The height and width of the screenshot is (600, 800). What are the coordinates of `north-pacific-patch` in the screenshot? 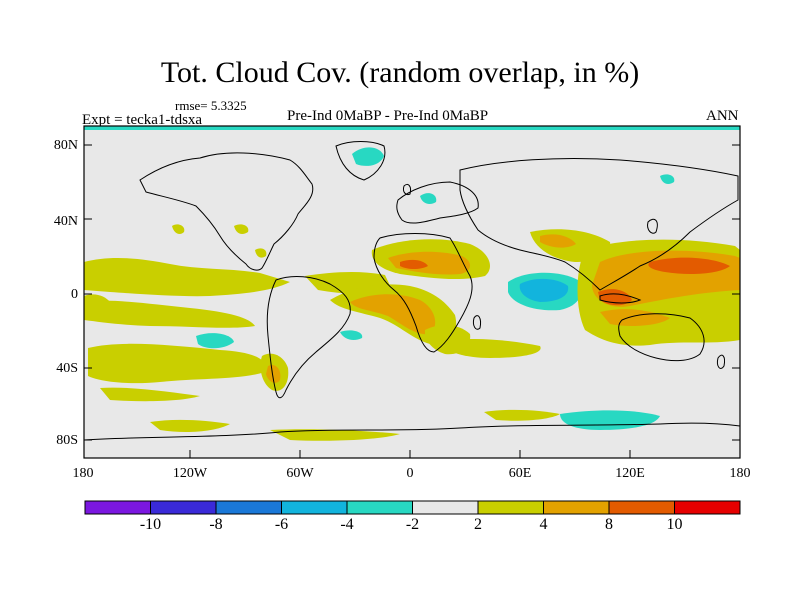 It's located at (178, 229).